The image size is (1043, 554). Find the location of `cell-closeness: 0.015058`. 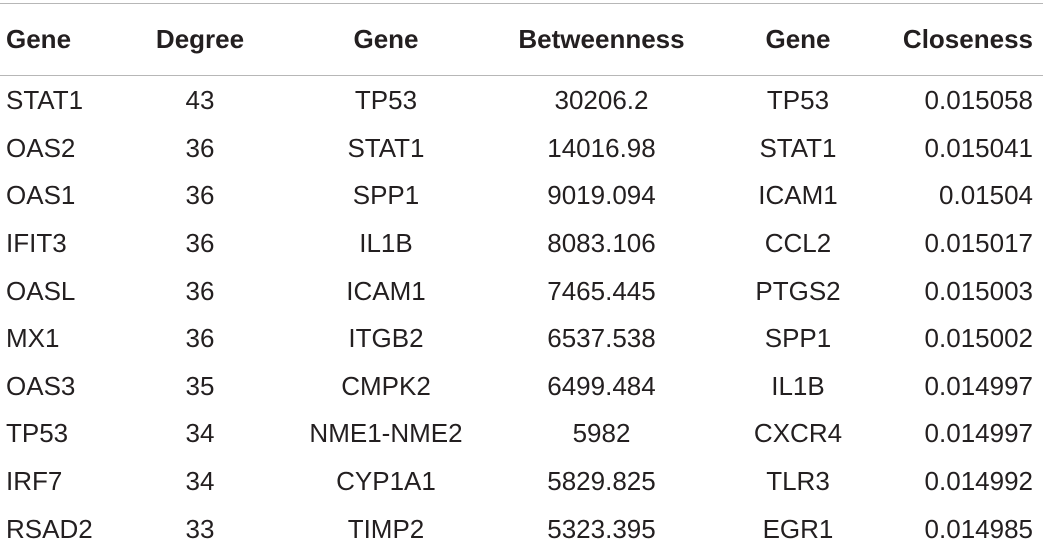

cell-closeness: 0.015058 is located at coordinates (978, 100).